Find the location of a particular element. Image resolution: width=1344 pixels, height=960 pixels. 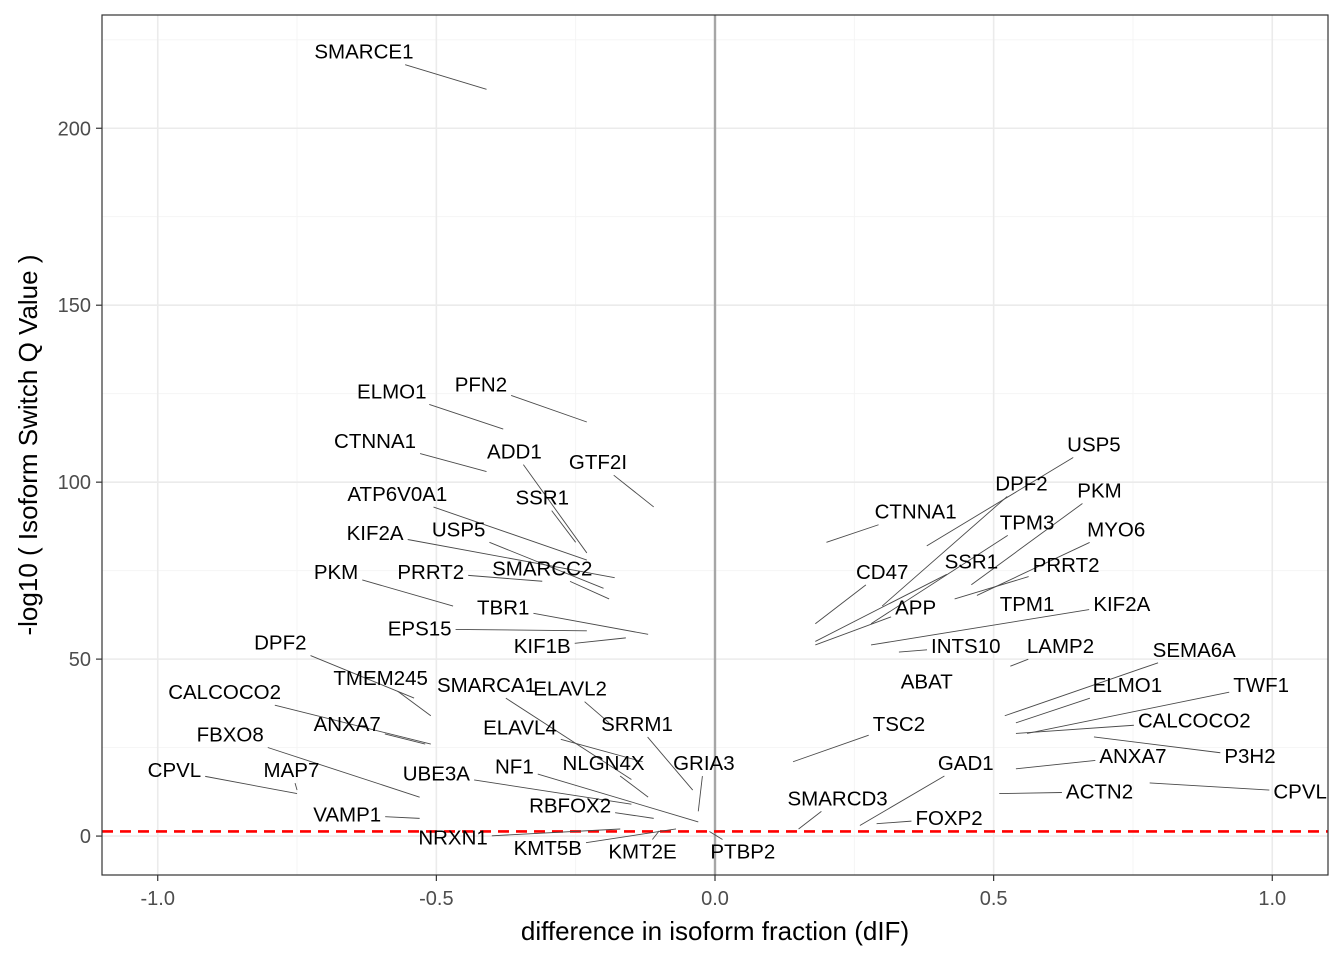

point-label: KMT2E is located at coordinates (642, 851).